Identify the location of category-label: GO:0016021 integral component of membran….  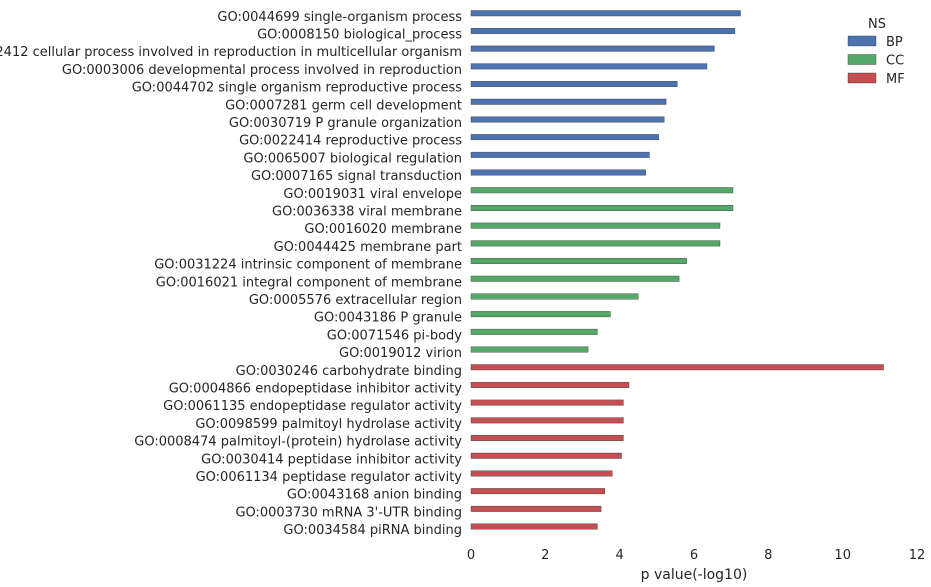
(309, 282).